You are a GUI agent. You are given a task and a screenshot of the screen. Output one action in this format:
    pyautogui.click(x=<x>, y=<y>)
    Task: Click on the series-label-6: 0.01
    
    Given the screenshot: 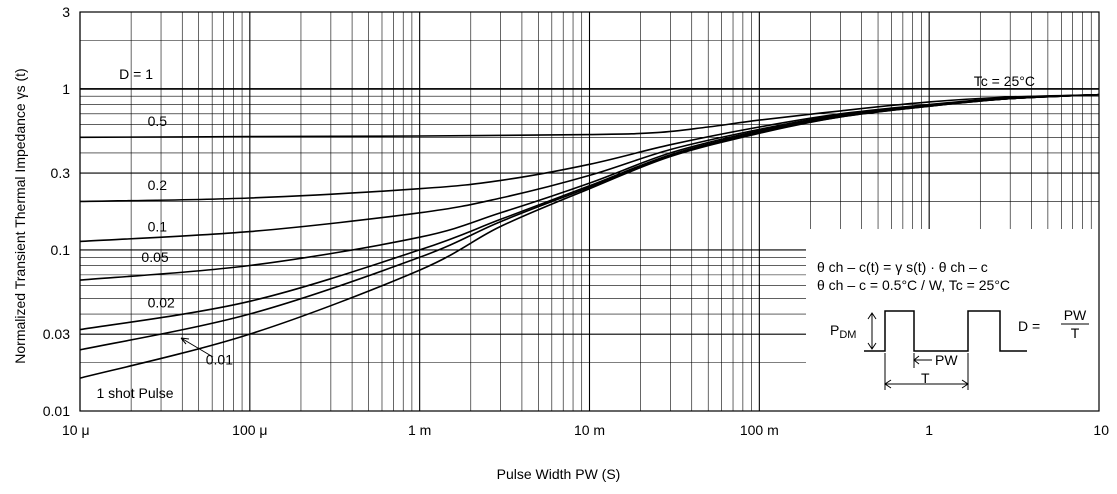 What is the action you would take?
    pyautogui.click(x=219, y=359)
    